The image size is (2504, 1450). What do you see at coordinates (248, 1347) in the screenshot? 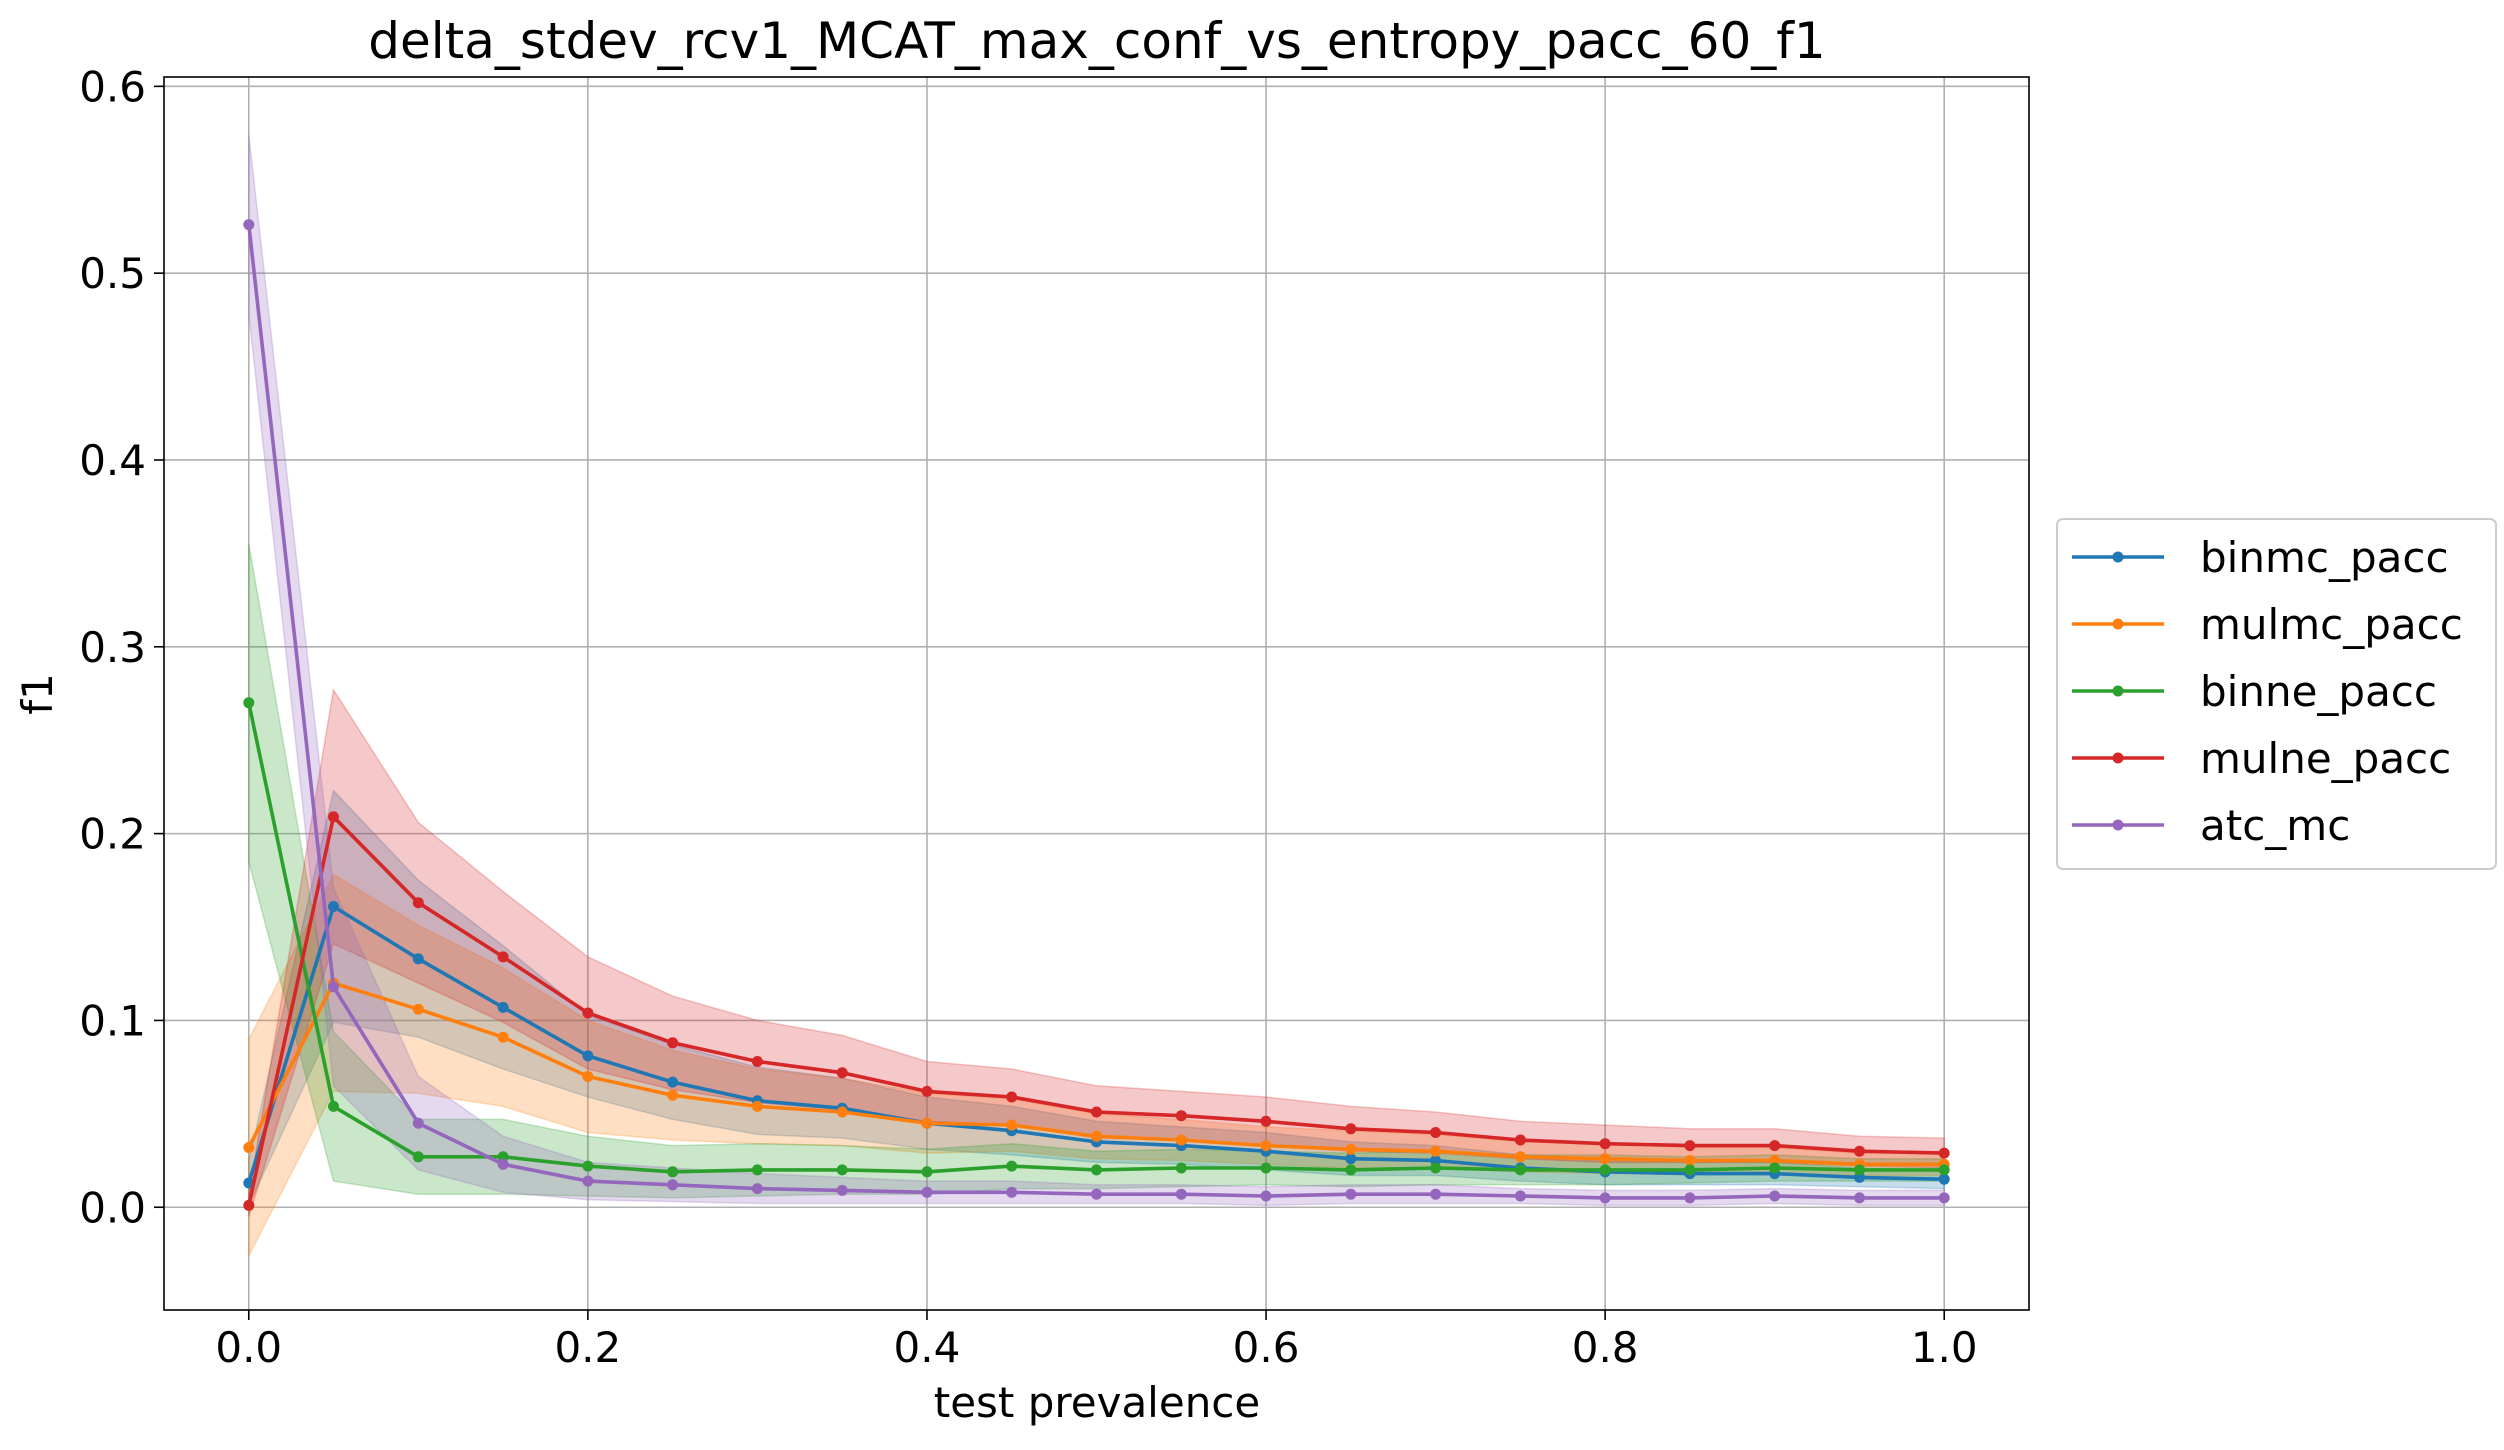
I see `x-tick-label: 0.0` at bounding box center [248, 1347].